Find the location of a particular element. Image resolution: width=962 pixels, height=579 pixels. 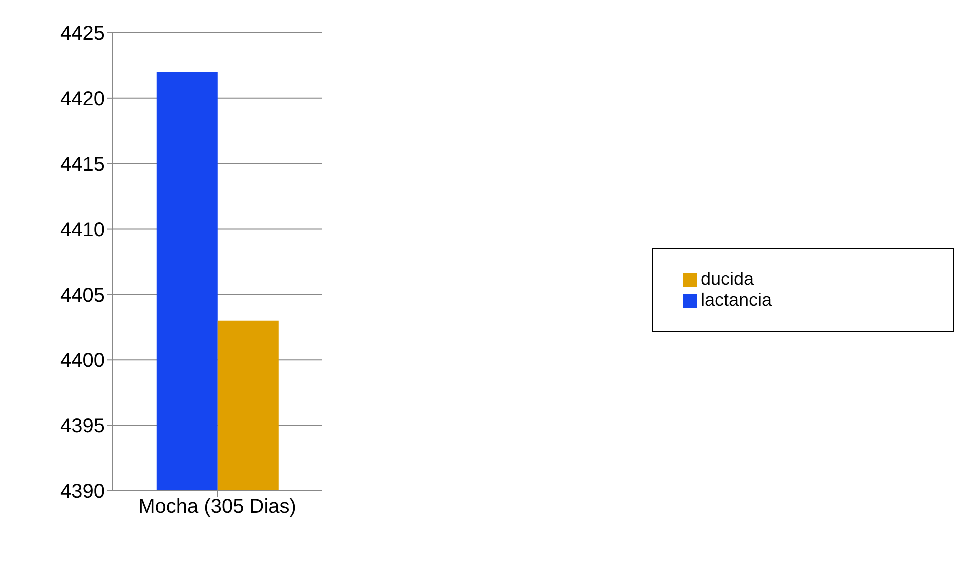

y-tick-label: 4405 is located at coordinates (82, 295).